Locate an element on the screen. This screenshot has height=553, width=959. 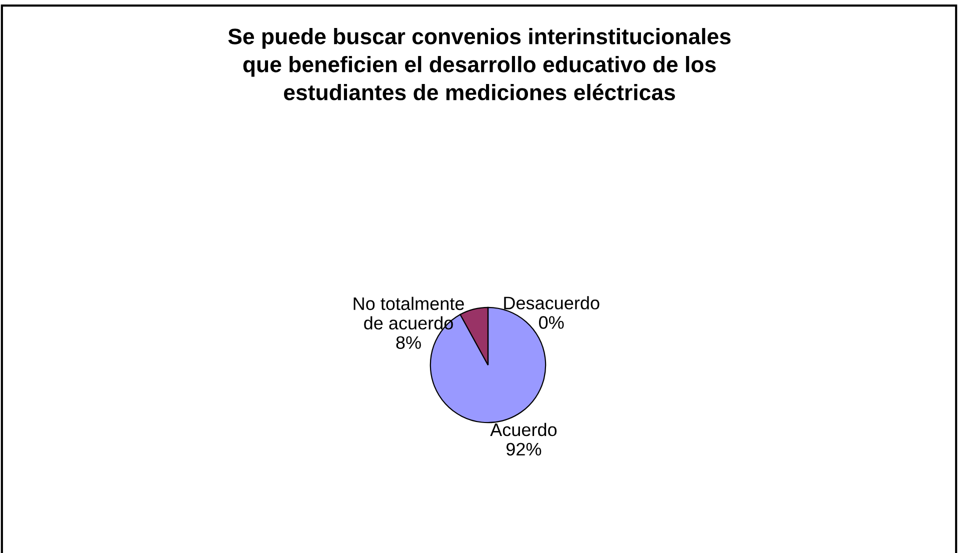
data-label: 8% is located at coordinates (408, 342).